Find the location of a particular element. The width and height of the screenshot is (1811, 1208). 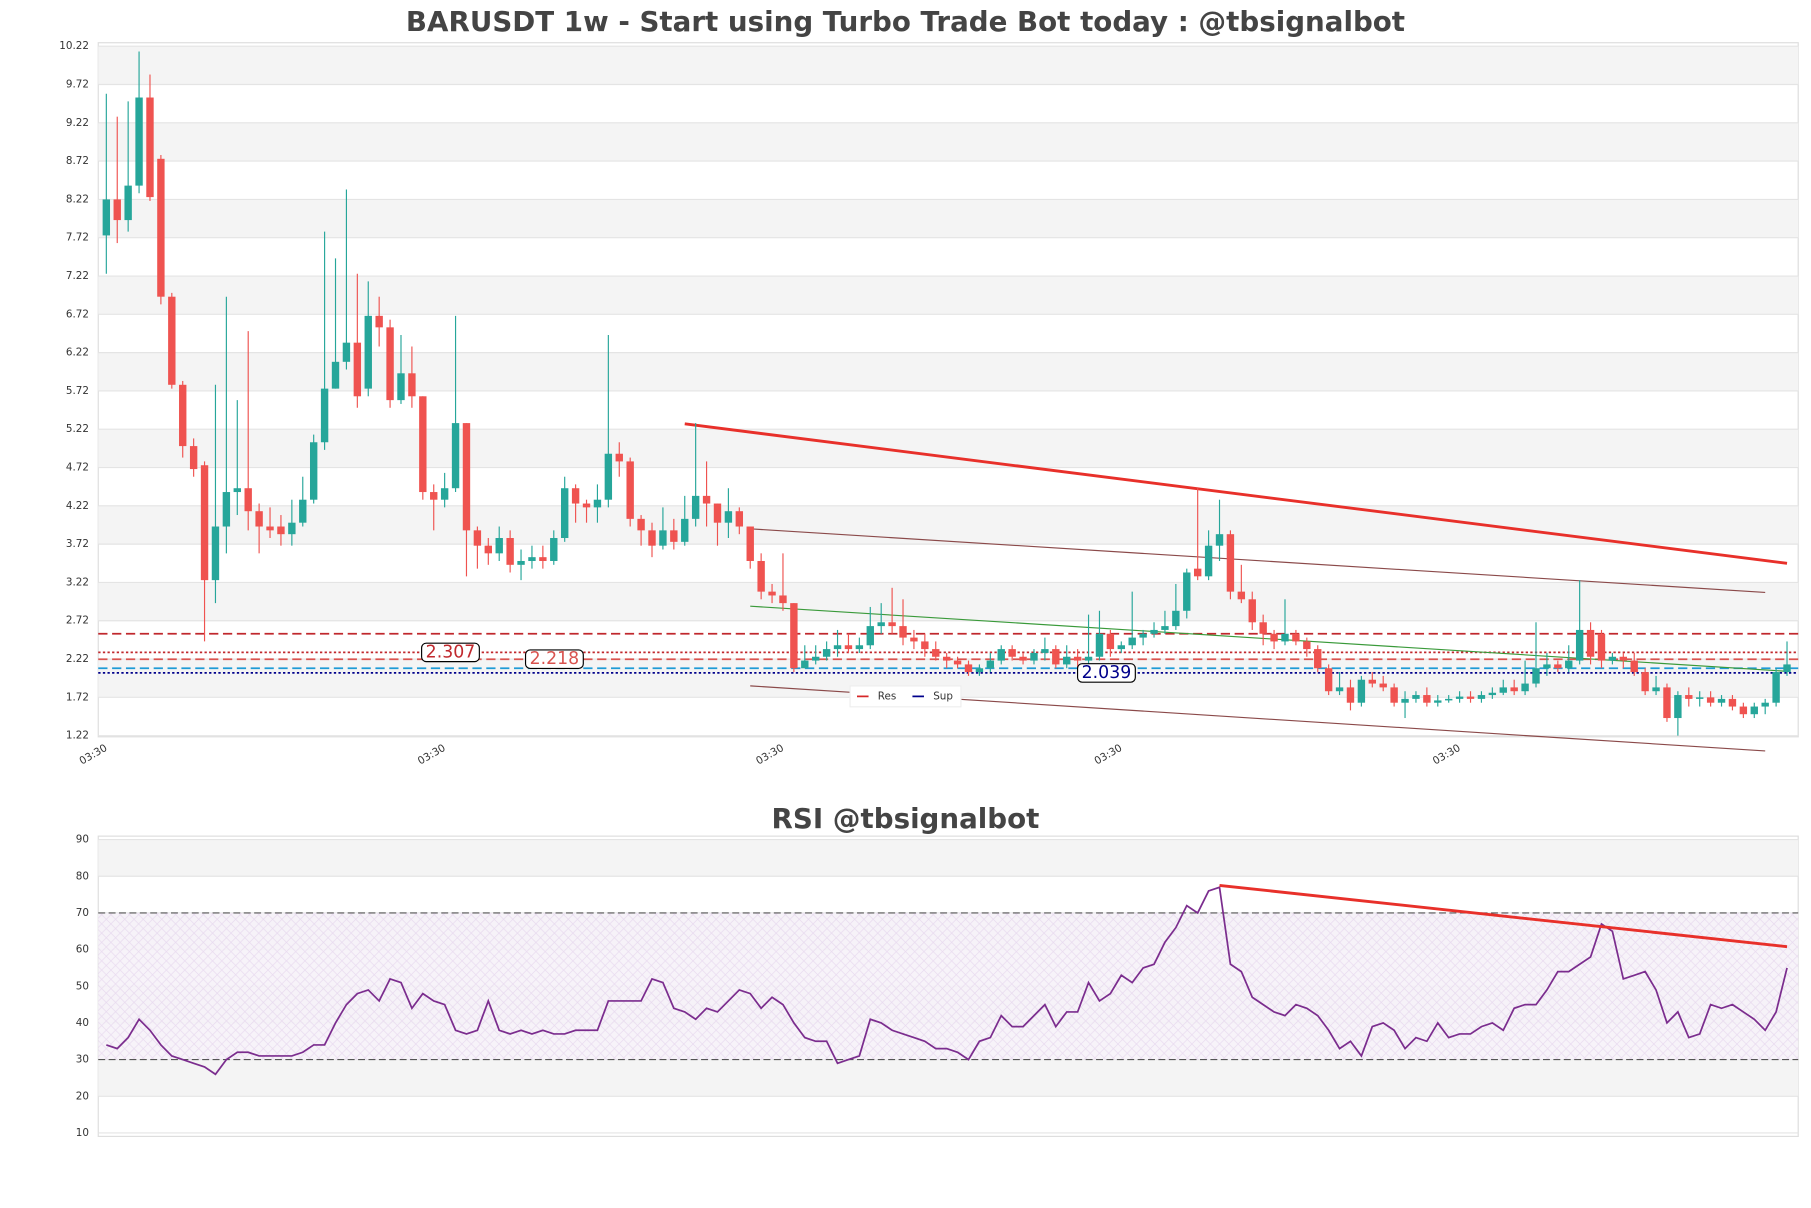

y-tick-label: 30 is located at coordinates (82, 1060).